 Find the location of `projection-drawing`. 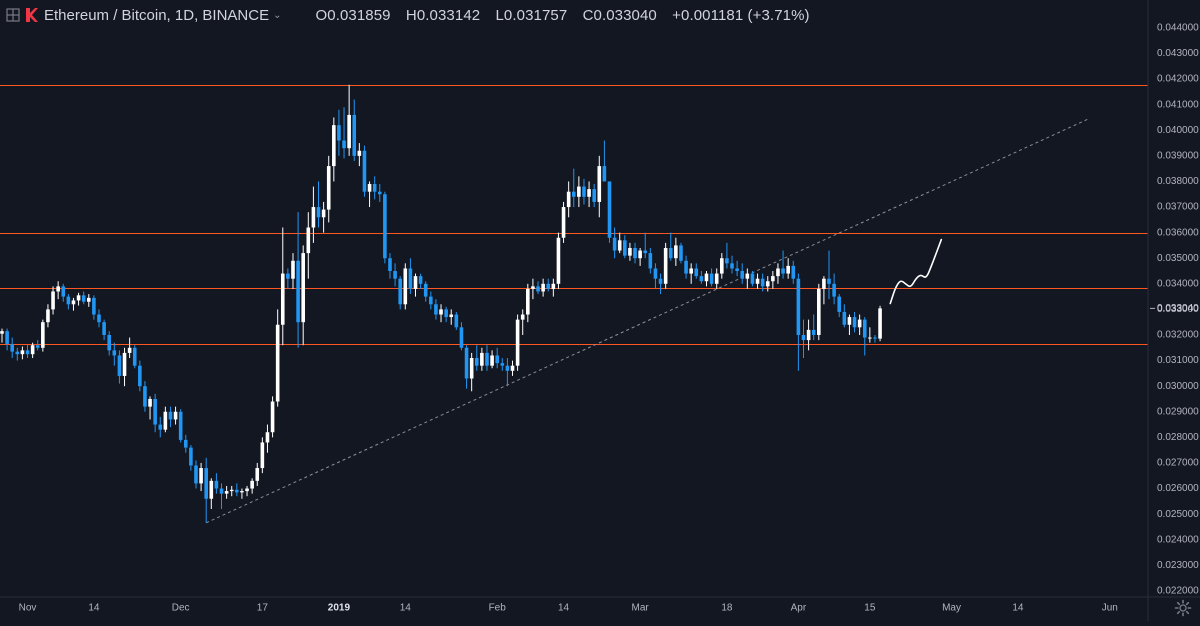

projection-drawing is located at coordinates (916, 271).